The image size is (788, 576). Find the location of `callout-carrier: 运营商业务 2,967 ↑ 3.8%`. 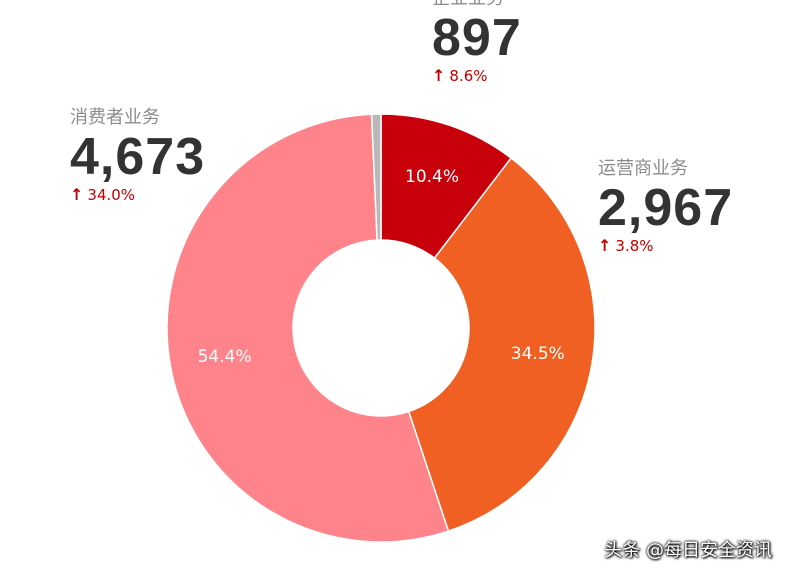

callout-carrier: 运营商业务 2,967 ↑ 3.8% is located at coordinates (665, 207).